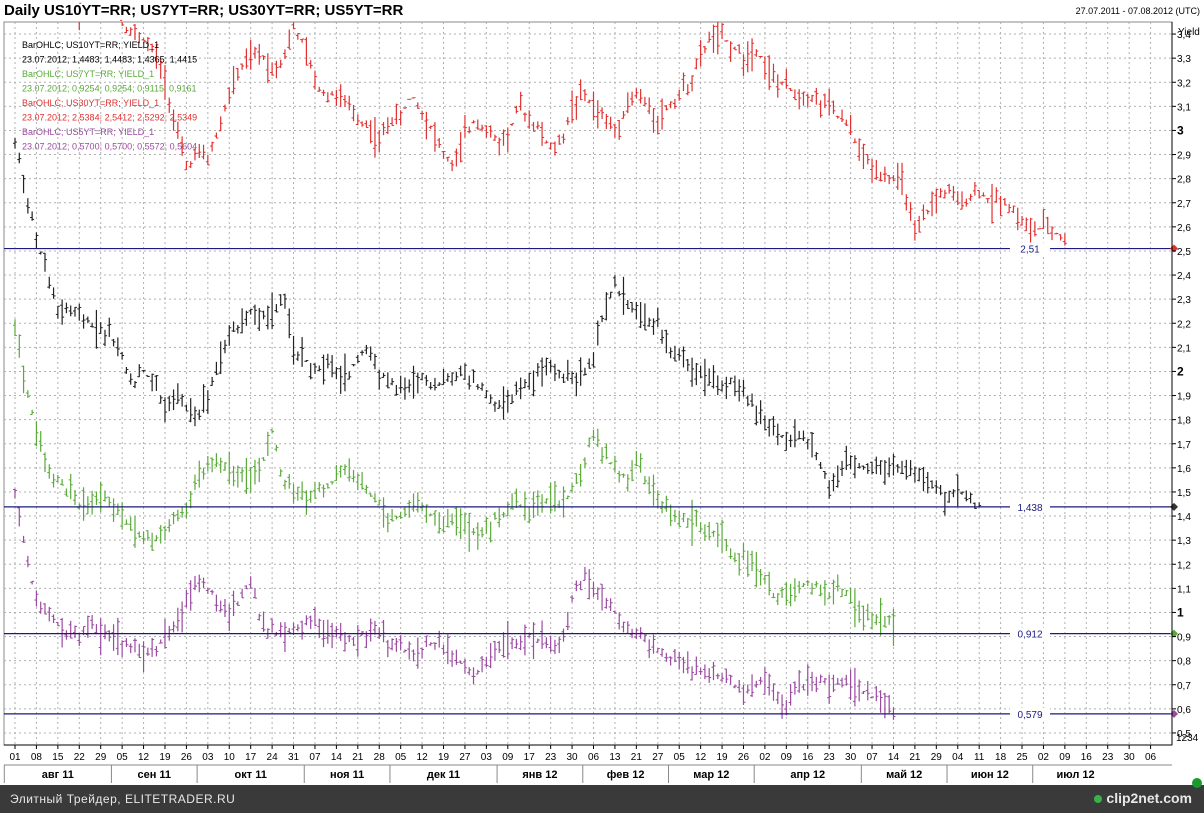 This screenshot has width=1204, height=813. Describe the element at coordinates (294, 757) in the screenshot. I see `x-tick-label: 31` at that location.